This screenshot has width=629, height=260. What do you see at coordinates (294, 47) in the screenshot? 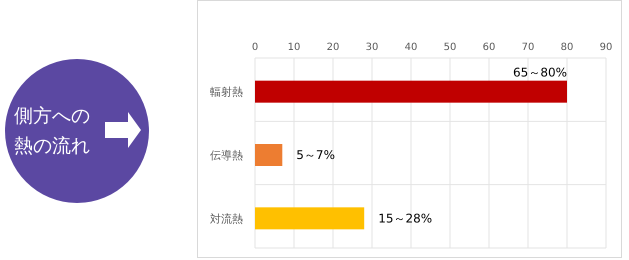
I see `x-tick-label: 10` at bounding box center [294, 47].